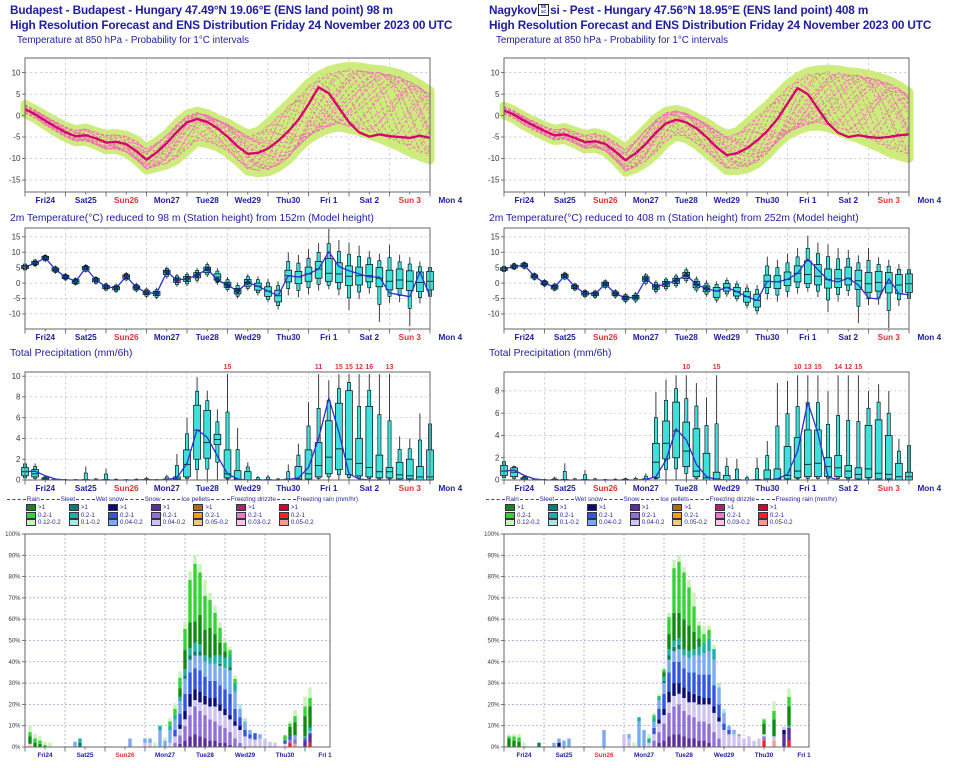 The height and width of the screenshot is (768, 958). I want to click on legend-item: 0.1-0.2, so click(84, 523).